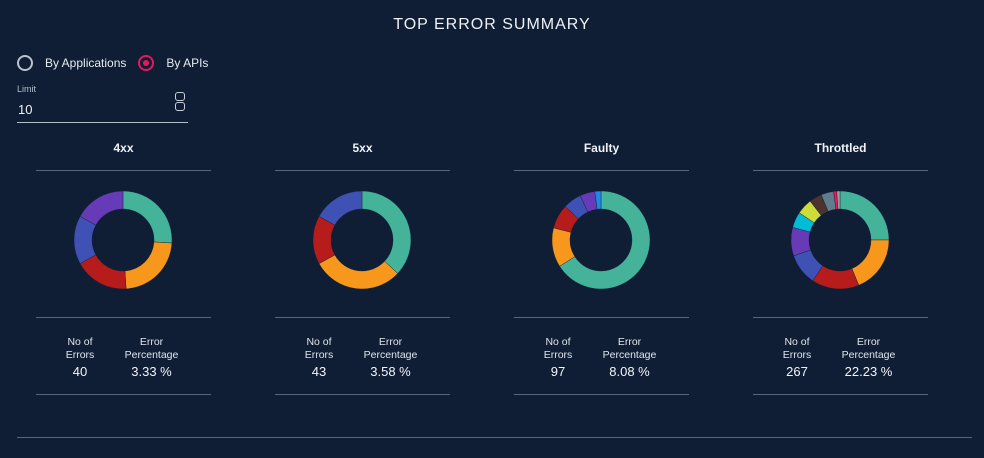 The height and width of the screenshot is (458, 984). I want to click on radio-by-applications: By Applications, so click(71, 63).